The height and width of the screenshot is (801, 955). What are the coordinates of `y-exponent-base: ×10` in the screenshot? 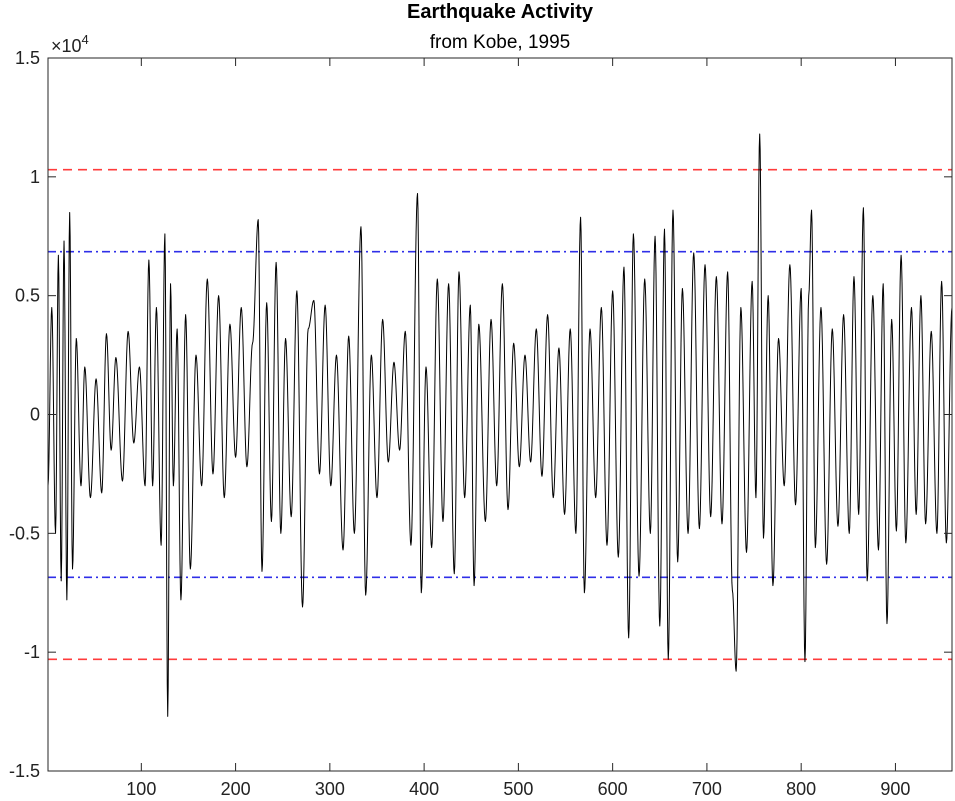 It's located at (66, 46).